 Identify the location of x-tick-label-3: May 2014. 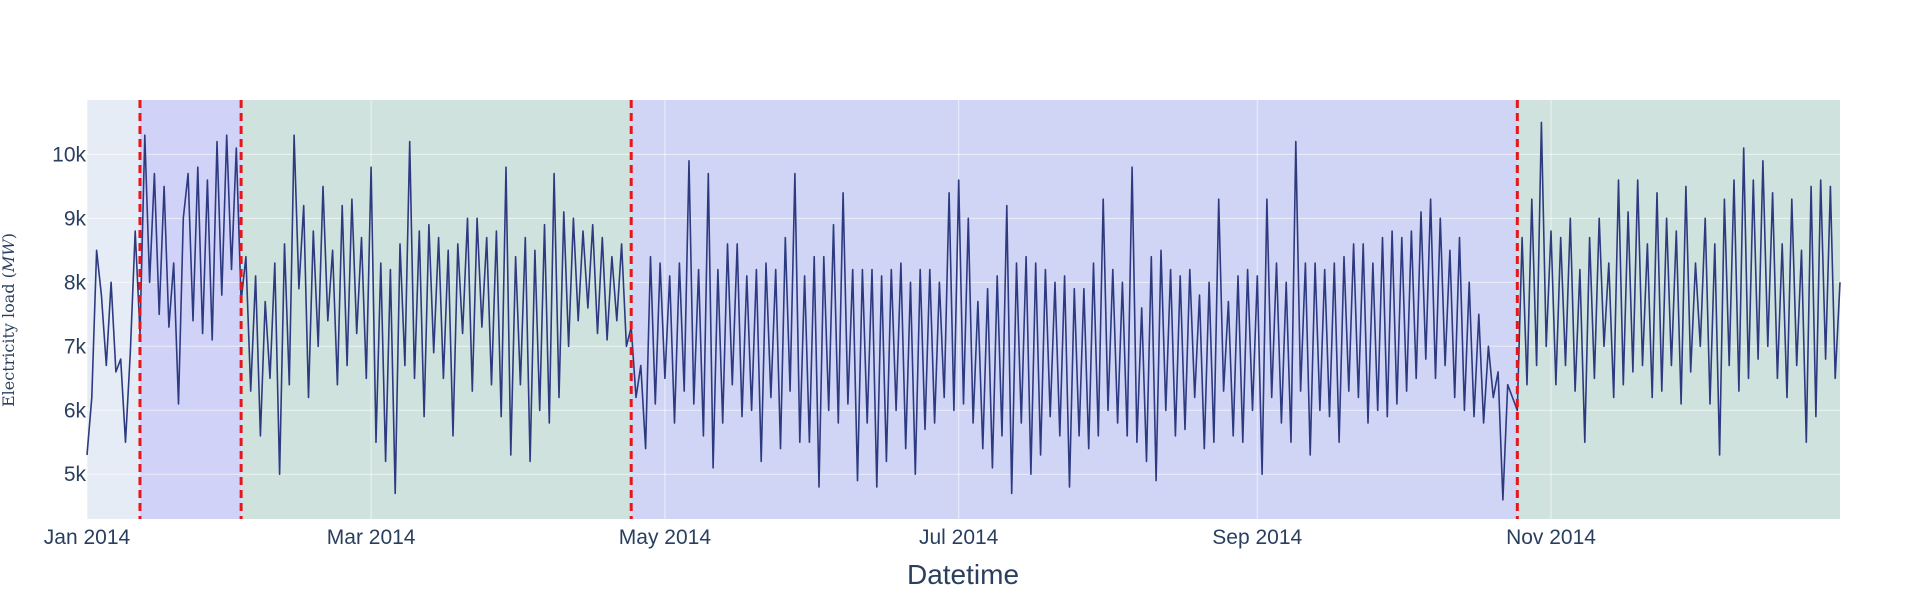
(665, 537).